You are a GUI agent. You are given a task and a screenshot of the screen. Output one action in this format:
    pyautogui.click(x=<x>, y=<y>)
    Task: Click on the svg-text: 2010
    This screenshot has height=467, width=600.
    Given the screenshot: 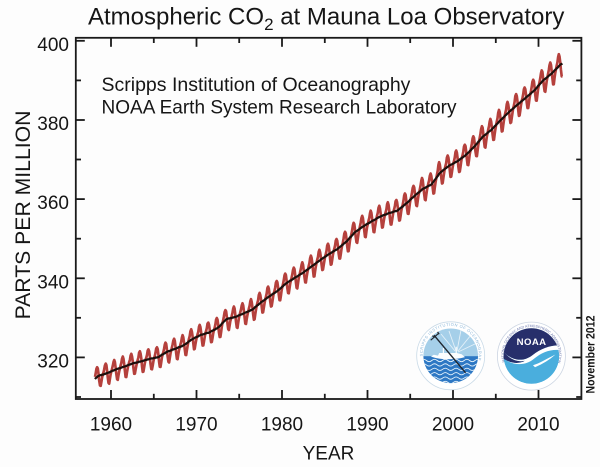 What is the action you would take?
    pyautogui.click(x=538, y=425)
    